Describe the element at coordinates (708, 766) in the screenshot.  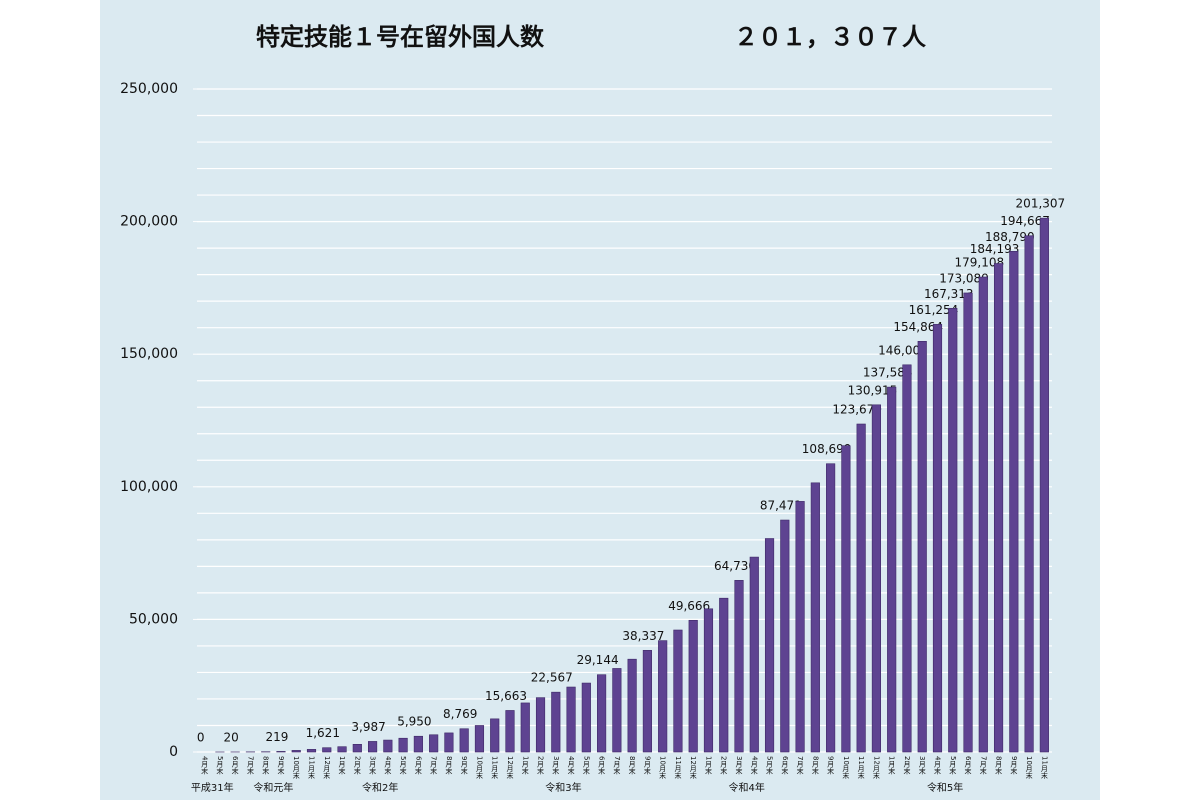
I see `x-tick-label: 1月末` at that location.